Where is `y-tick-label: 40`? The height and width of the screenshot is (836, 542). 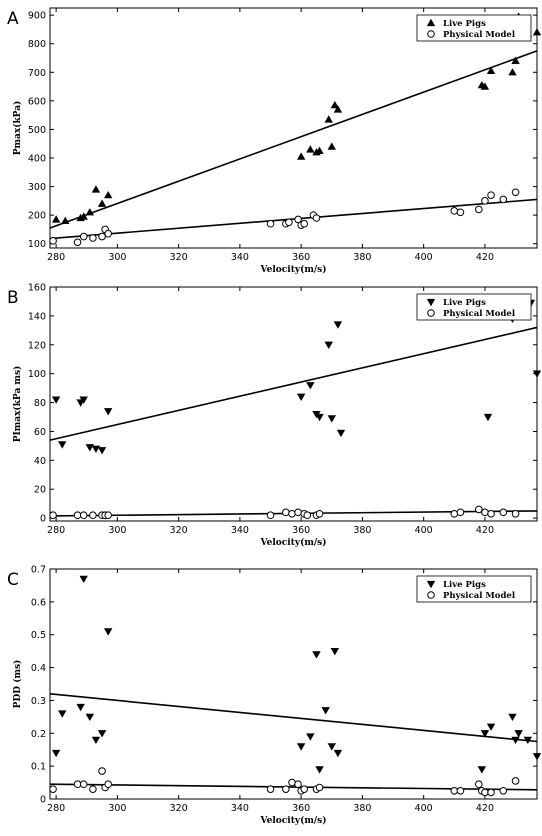 y-tick-label: 40 is located at coordinates (40, 461).